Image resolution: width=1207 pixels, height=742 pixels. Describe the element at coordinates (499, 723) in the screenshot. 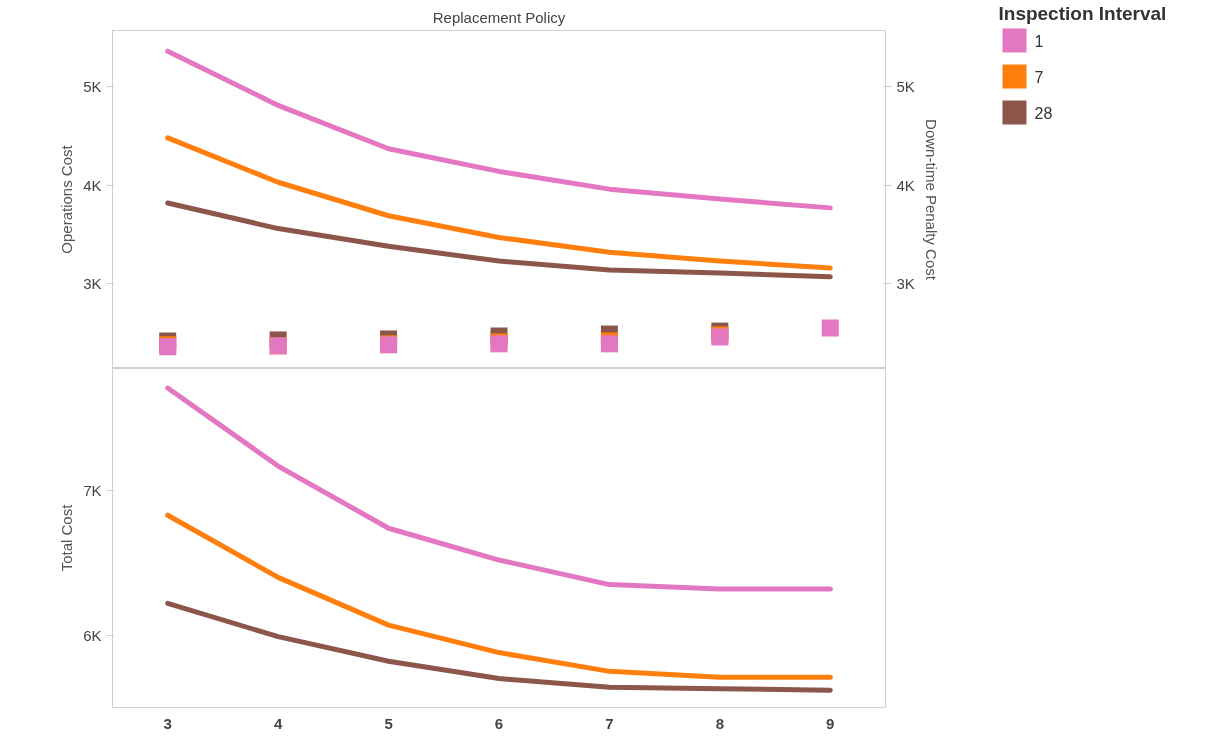

I see `x-tick-label: 6` at that location.